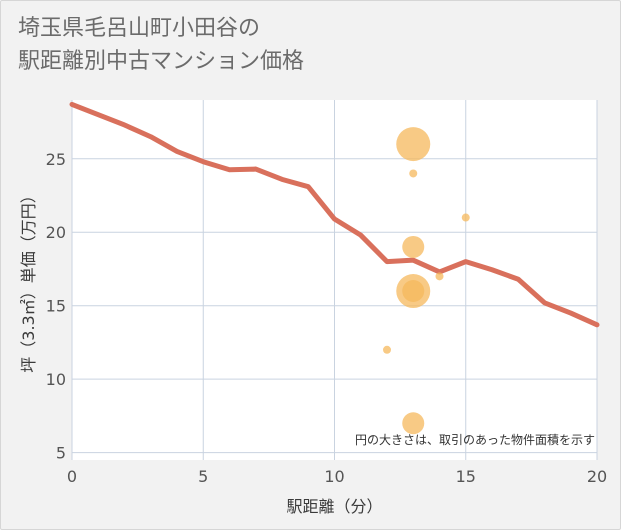 The width and height of the screenshot is (621, 530). What do you see at coordinates (28, 279) in the screenshot?
I see `y-axis-label: 坪（3.3㎡）単価（万円）` at bounding box center [28, 279].